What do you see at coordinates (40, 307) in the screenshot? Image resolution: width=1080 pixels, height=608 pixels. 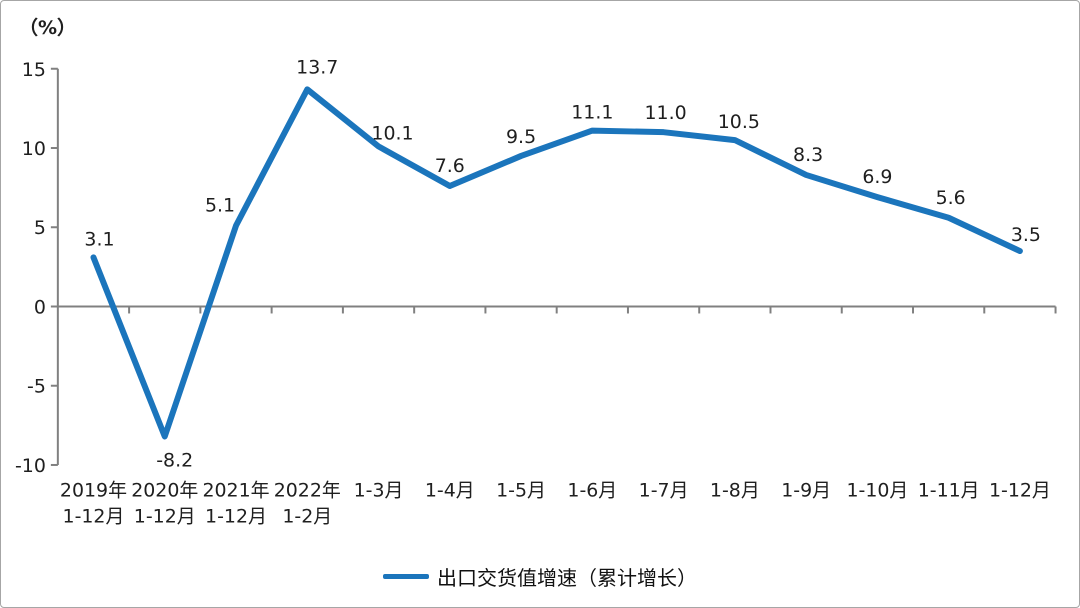 I see `y-tick-label: 0` at bounding box center [40, 307].